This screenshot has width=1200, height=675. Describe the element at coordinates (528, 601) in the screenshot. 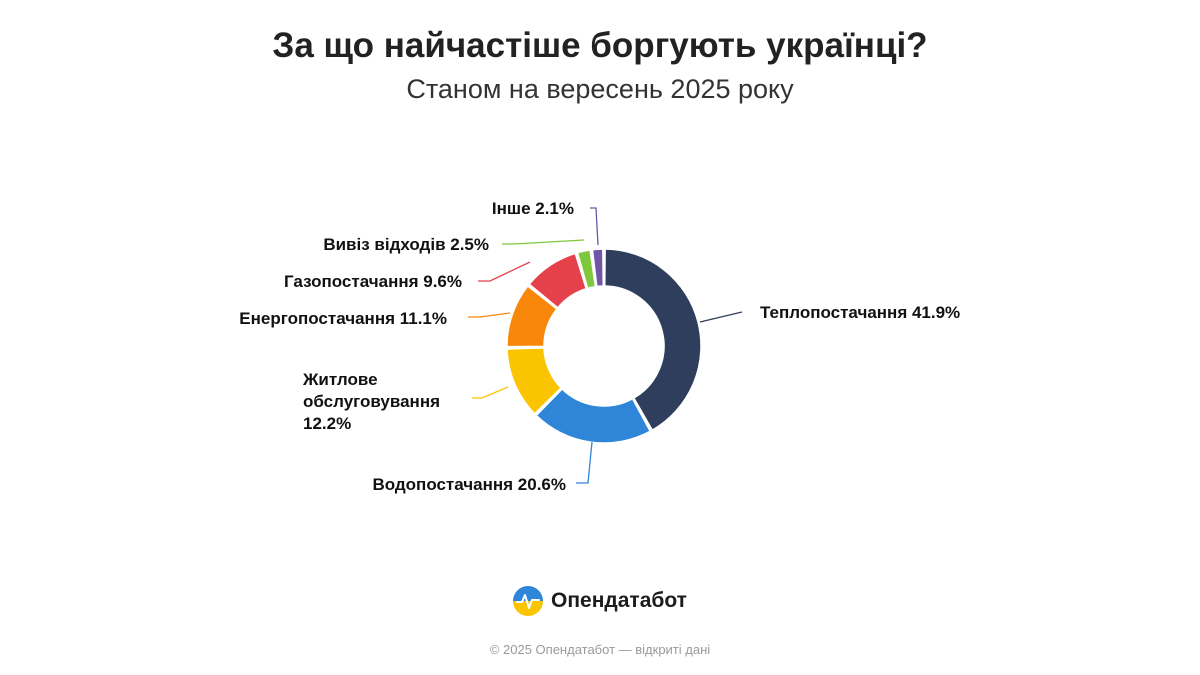

I see `opendatabot-logo-icon` at that location.